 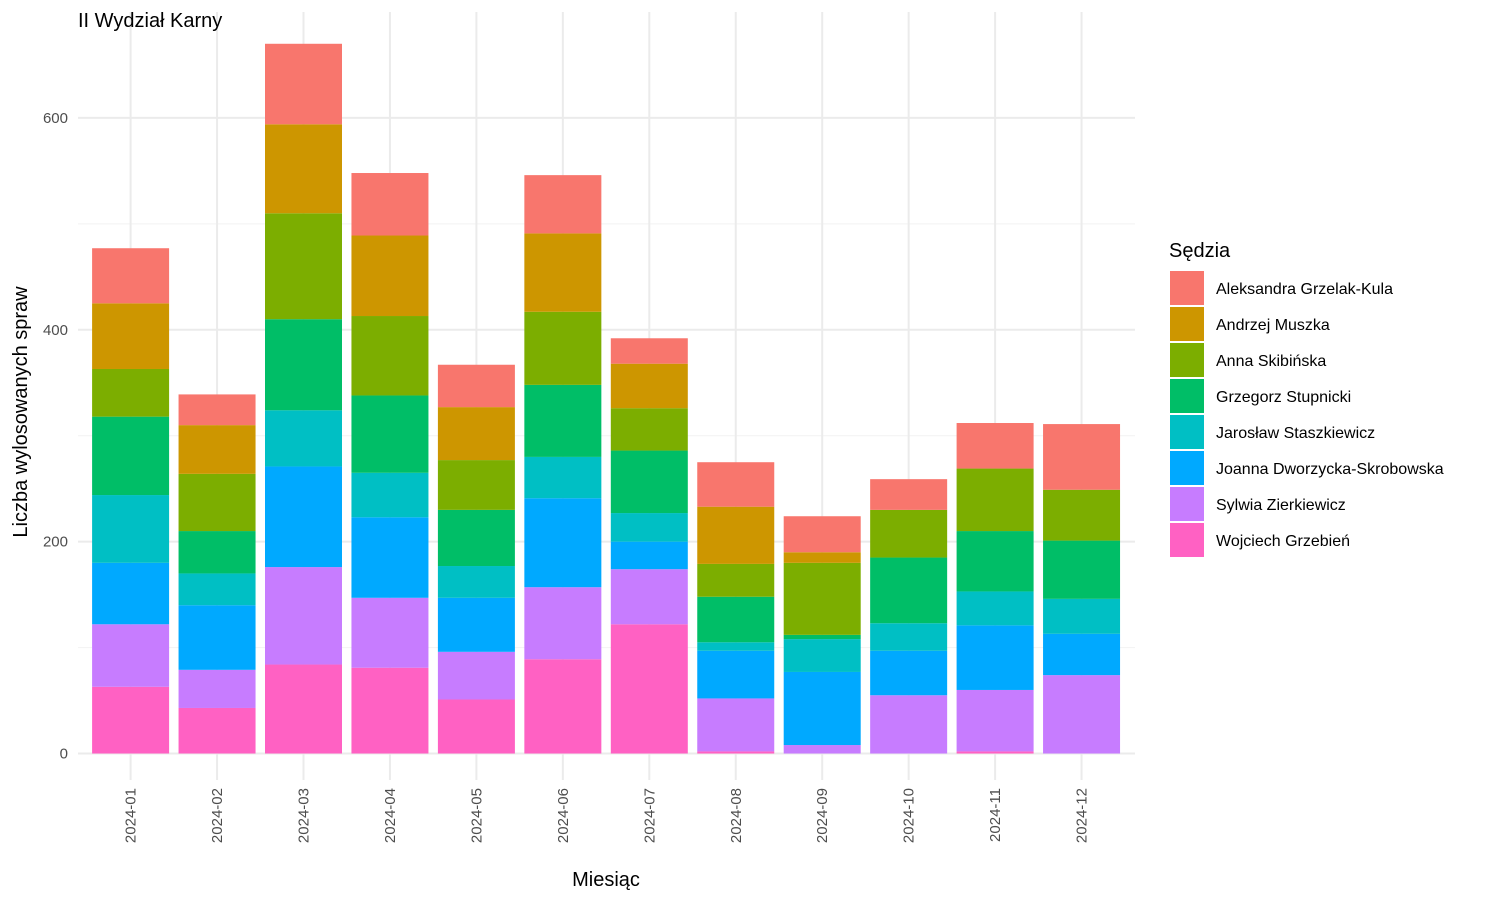 What do you see at coordinates (909, 815) in the screenshot?
I see `x-tick-label: 2024-10` at bounding box center [909, 815].